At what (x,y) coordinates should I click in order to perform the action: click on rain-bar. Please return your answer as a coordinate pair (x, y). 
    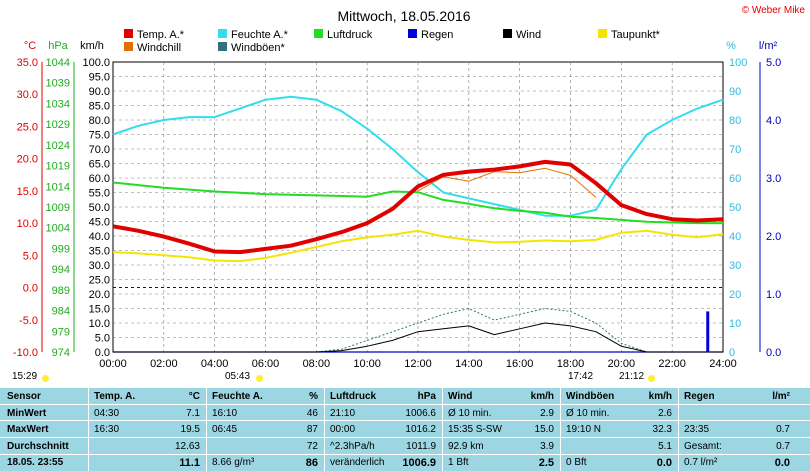
    Looking at the image, I should click on (708, 331).